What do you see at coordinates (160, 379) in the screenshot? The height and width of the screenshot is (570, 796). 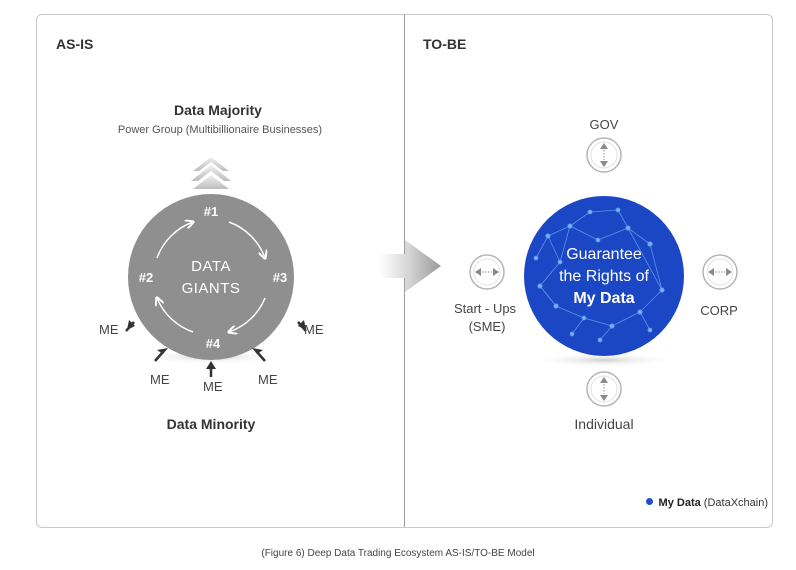 I see `me-label-bottom-left: ME` at bounding box center [160, 379].